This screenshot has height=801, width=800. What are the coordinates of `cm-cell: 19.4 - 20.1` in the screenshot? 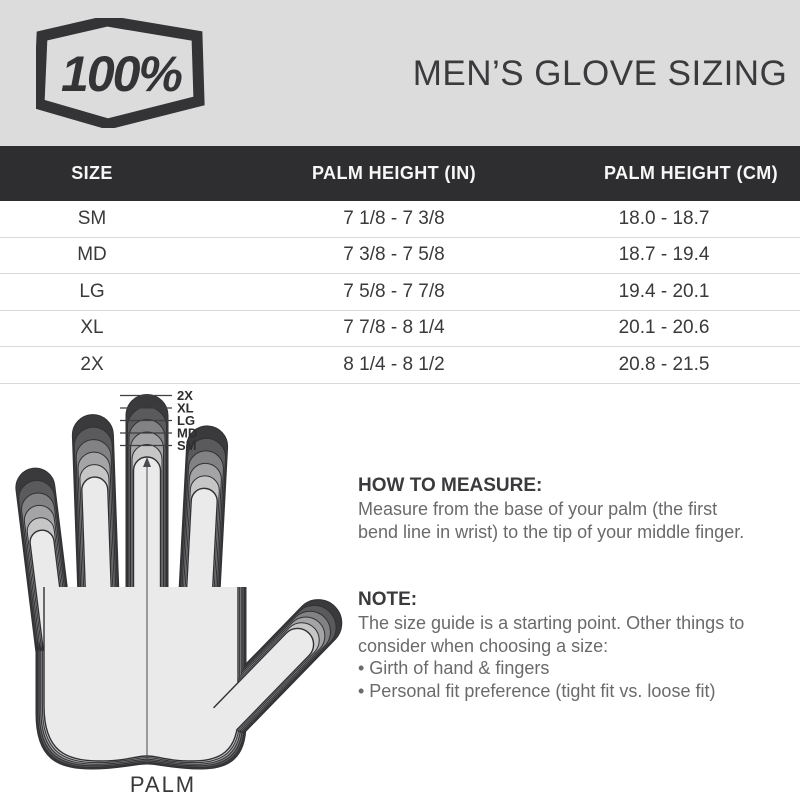 It's located at (664, 291).